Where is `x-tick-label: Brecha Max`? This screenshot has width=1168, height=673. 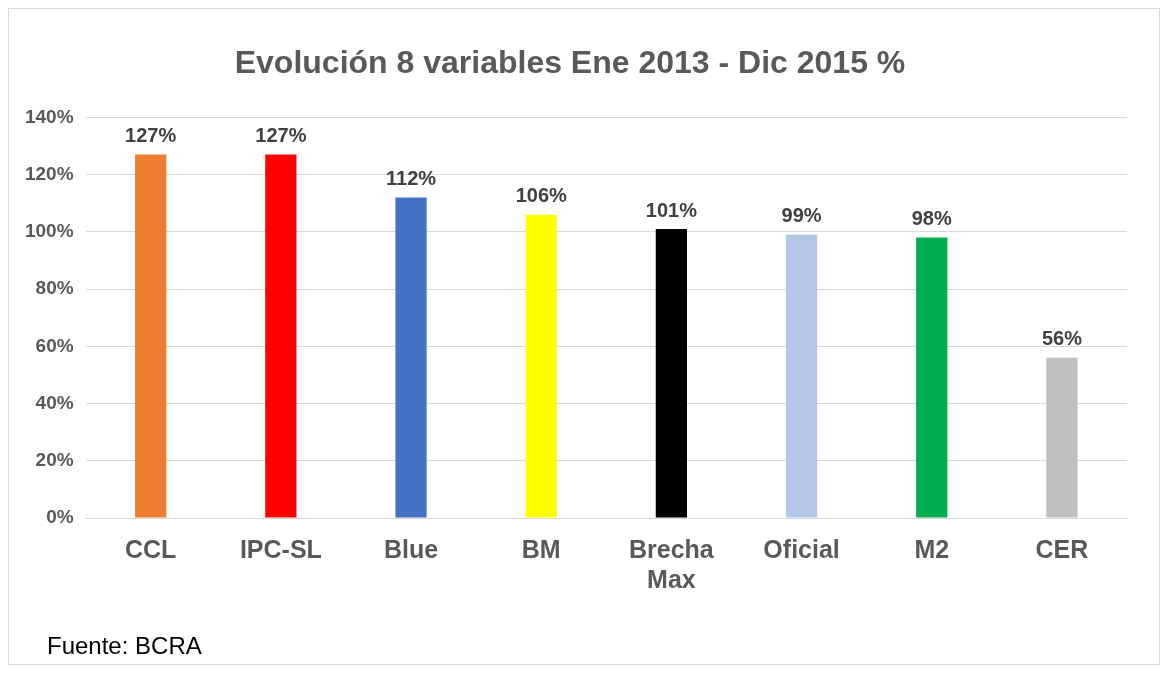 x-tick-label: Brecha Max is located at coordinates (672, 563).